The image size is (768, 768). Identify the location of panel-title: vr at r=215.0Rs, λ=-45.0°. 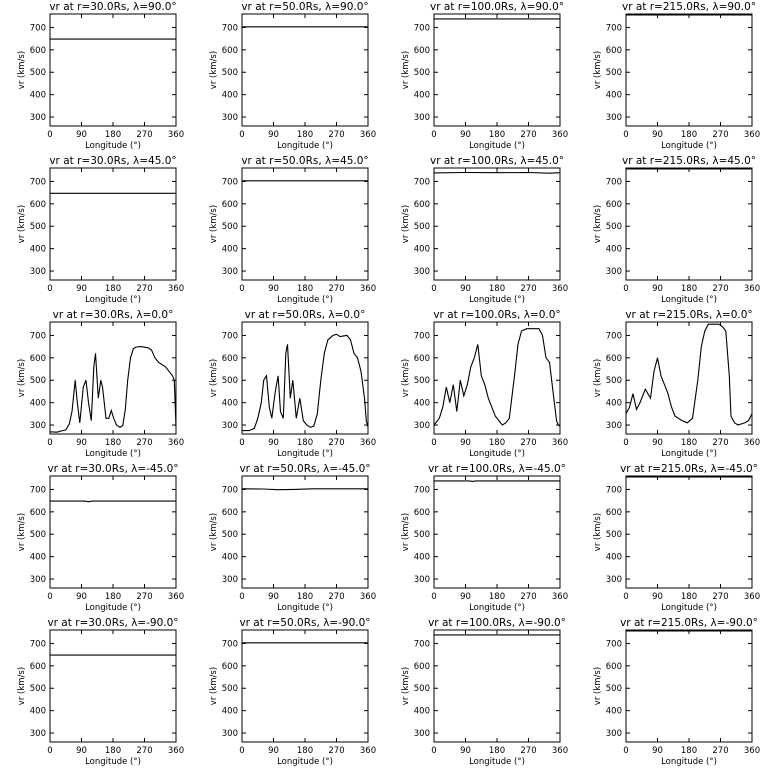
(689, 469).